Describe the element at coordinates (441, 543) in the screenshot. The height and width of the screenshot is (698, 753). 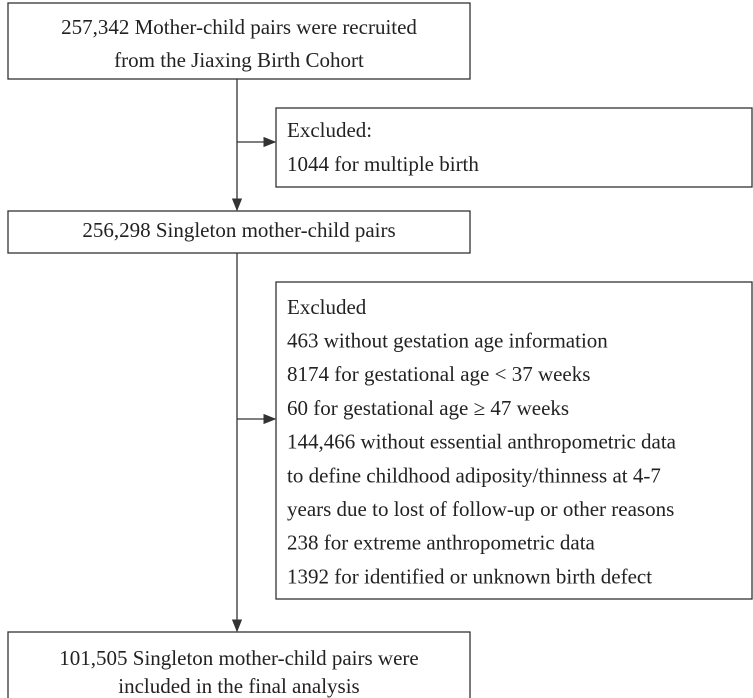
I see `node-text: 238 for extreme anthropometric data` at that location.